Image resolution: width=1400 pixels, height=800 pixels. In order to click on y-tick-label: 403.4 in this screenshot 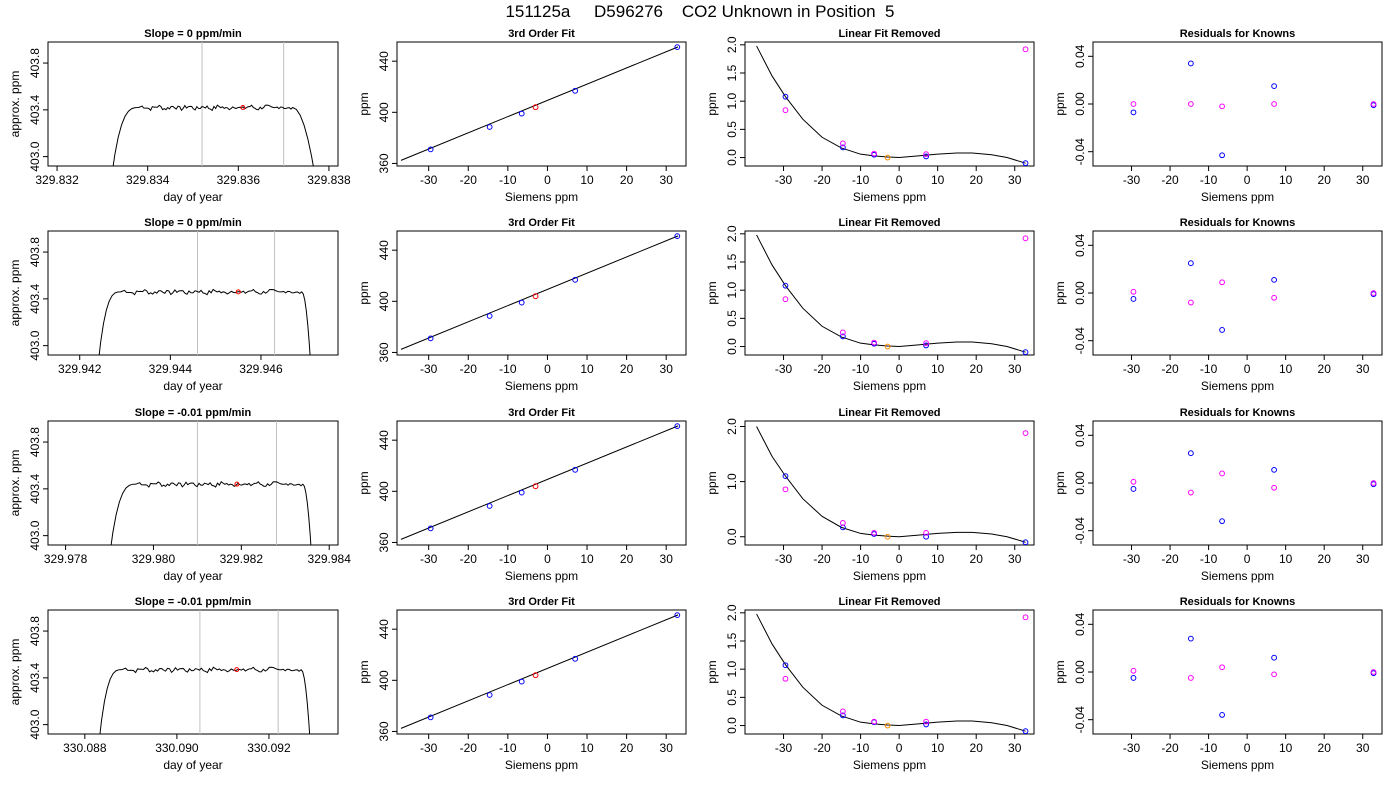, I will do `click(35, 489)`.